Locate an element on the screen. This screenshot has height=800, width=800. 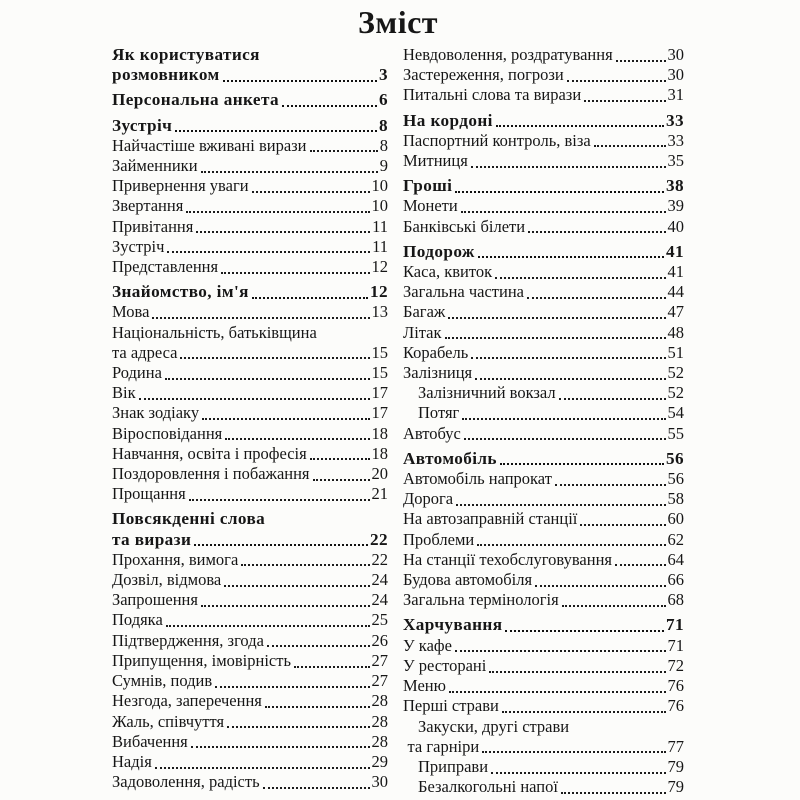
toc-entry-page: 6 is located at coordinates (383, 100).